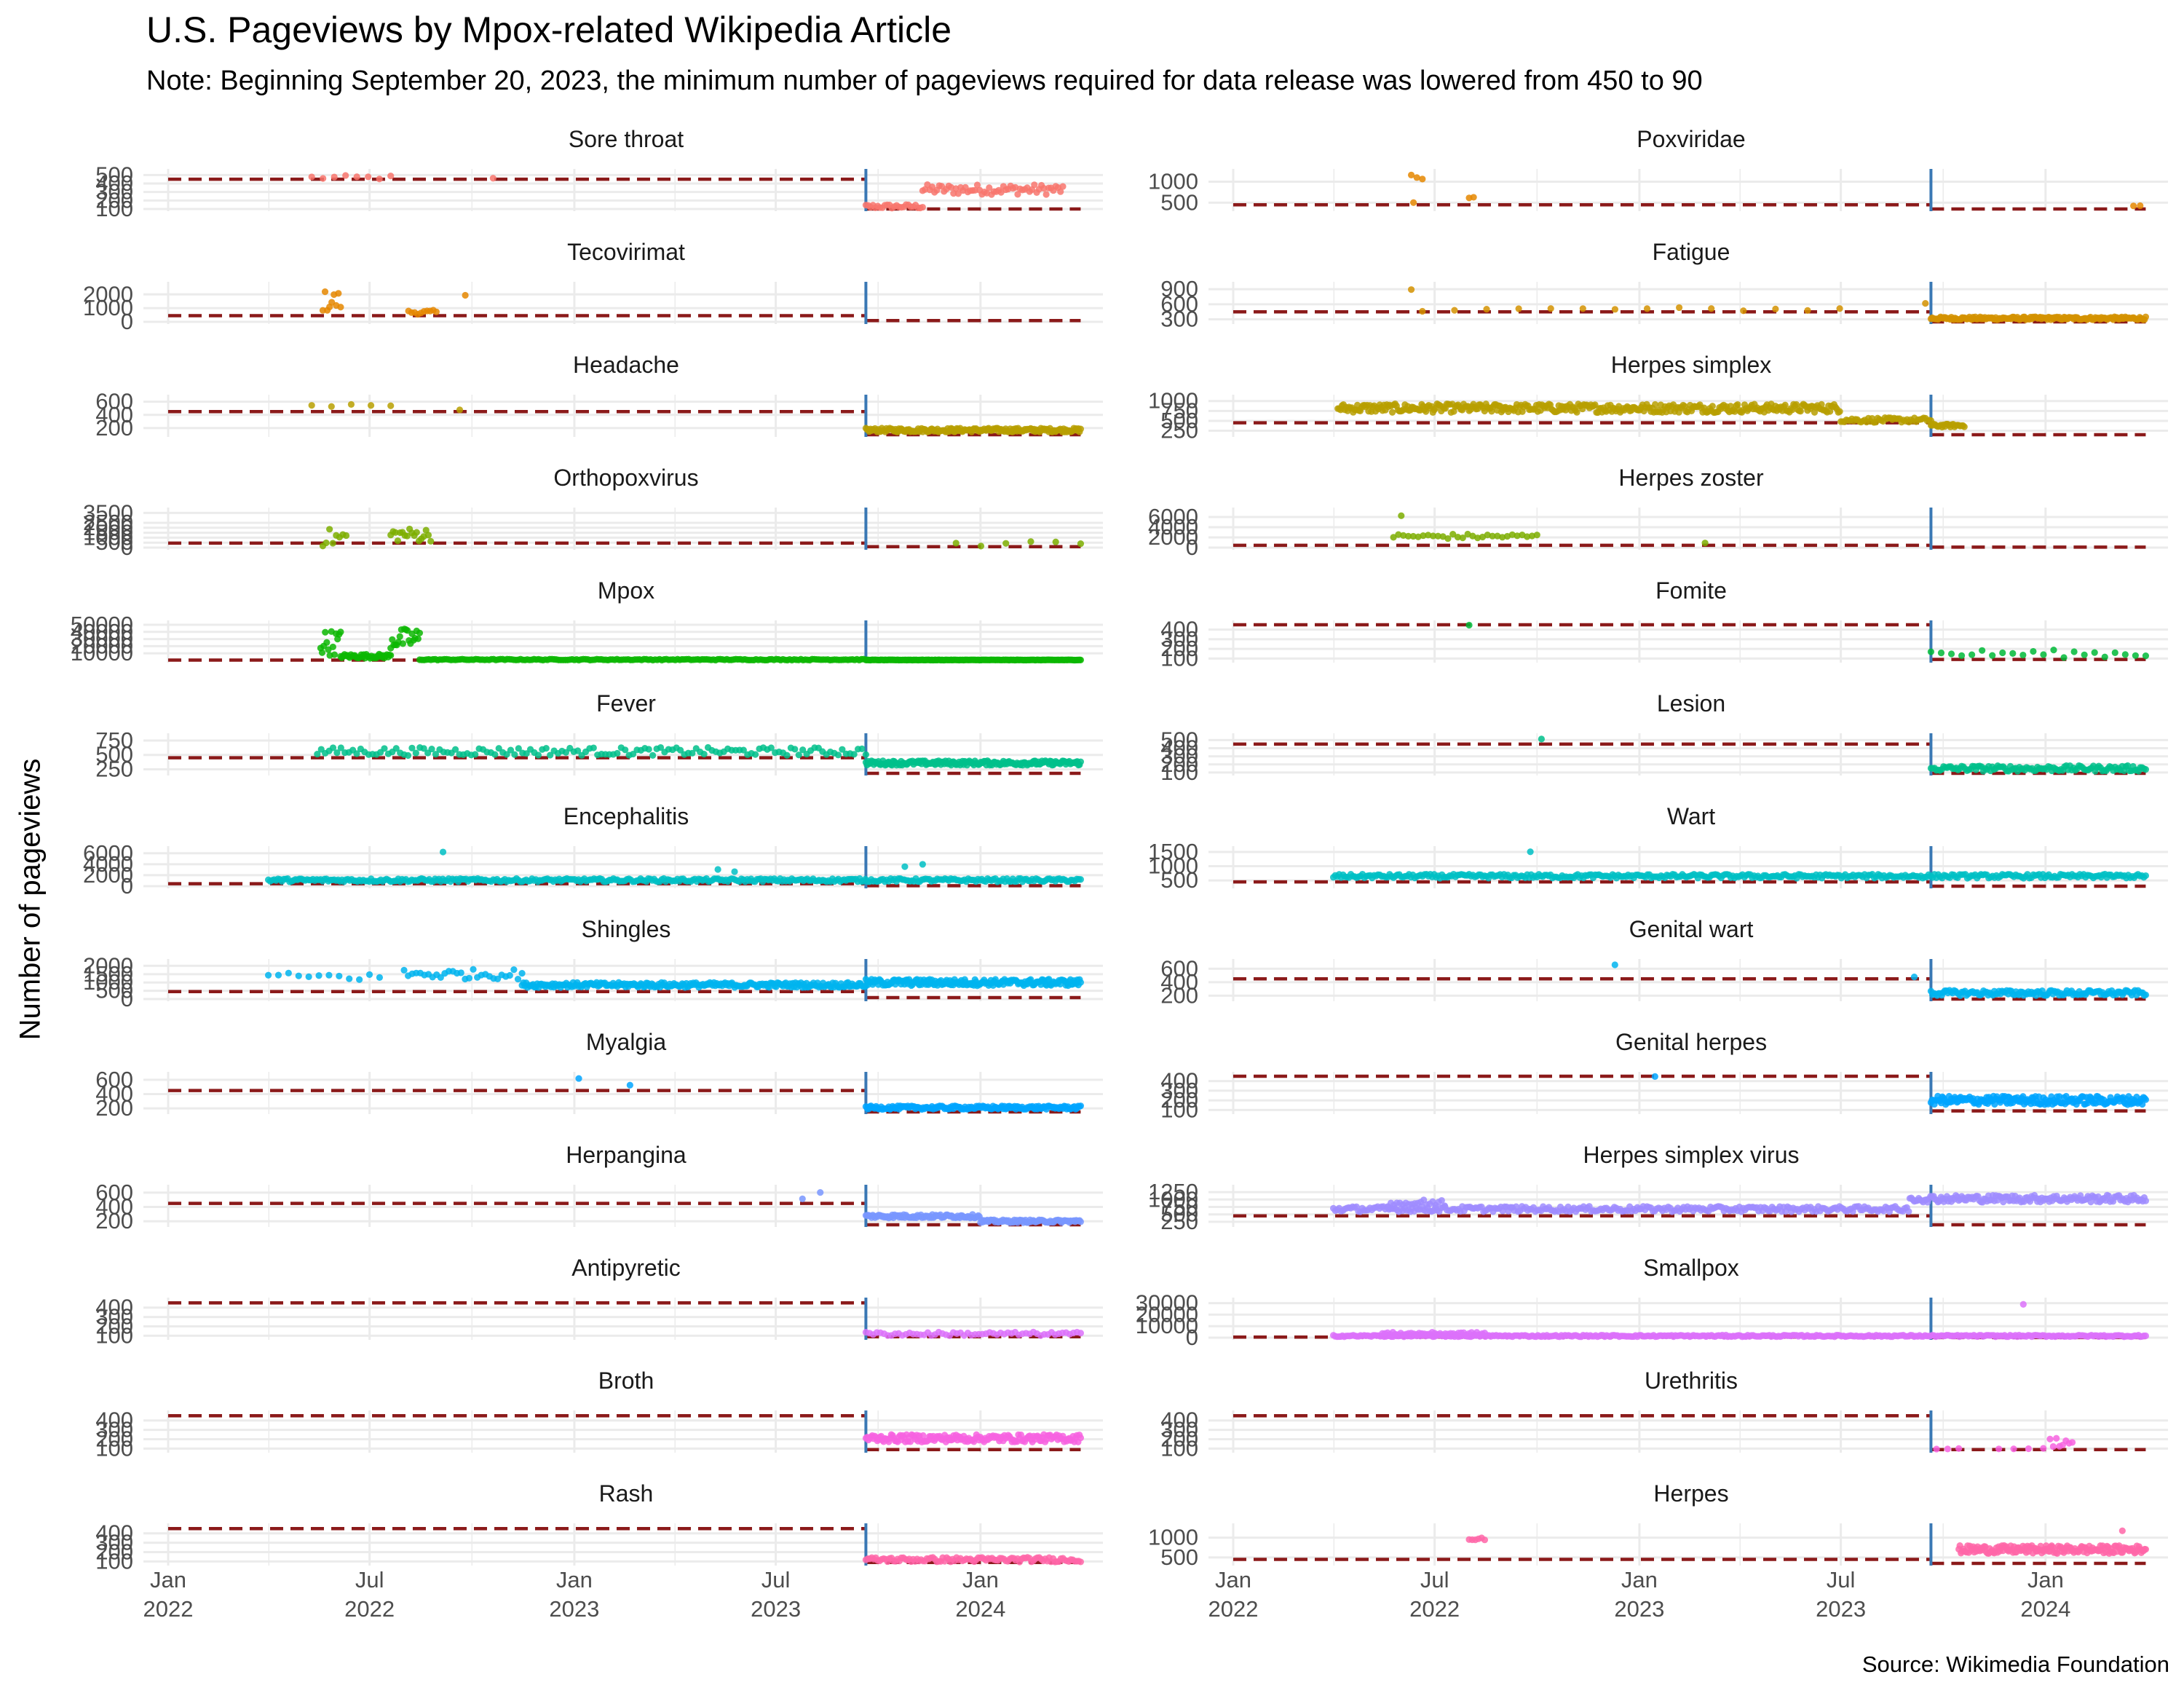  Describe the element at coordinates (108, 974) in the screenshot. I see `y-tick-label: 1500` at that location.